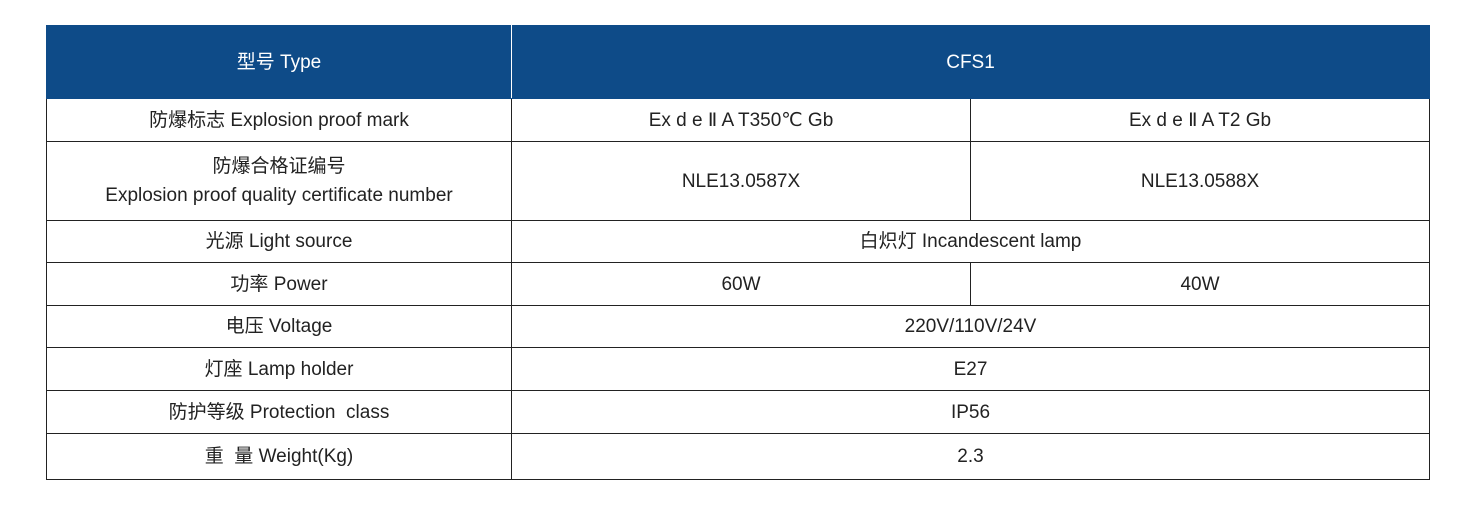 This screenshot has width=1474, height=509. I want to click on table-row: 电压 Voltage 220V/110V/24V, so click(738, 326).